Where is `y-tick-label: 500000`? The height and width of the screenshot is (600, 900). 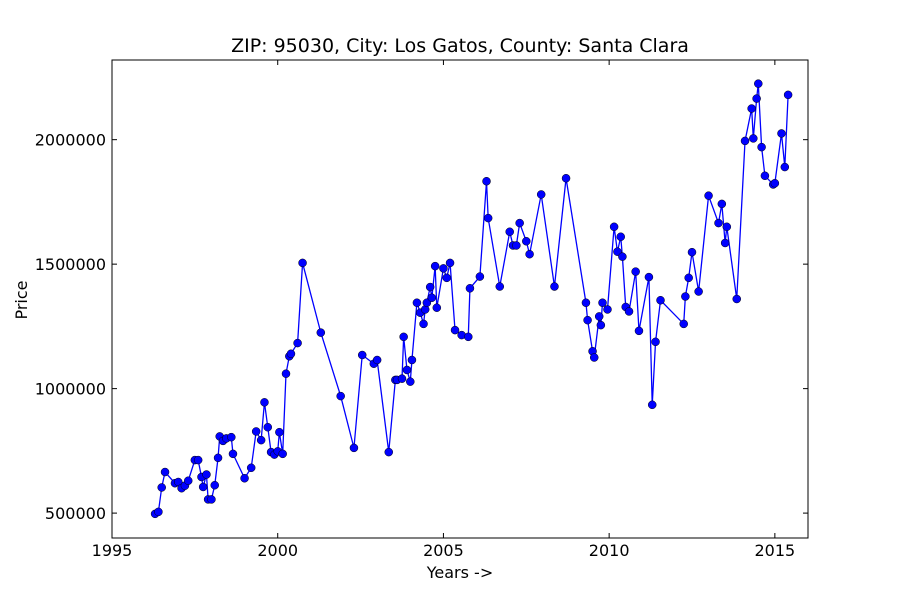 y-tick-label: 500000 is located at coordinates (75, 513).